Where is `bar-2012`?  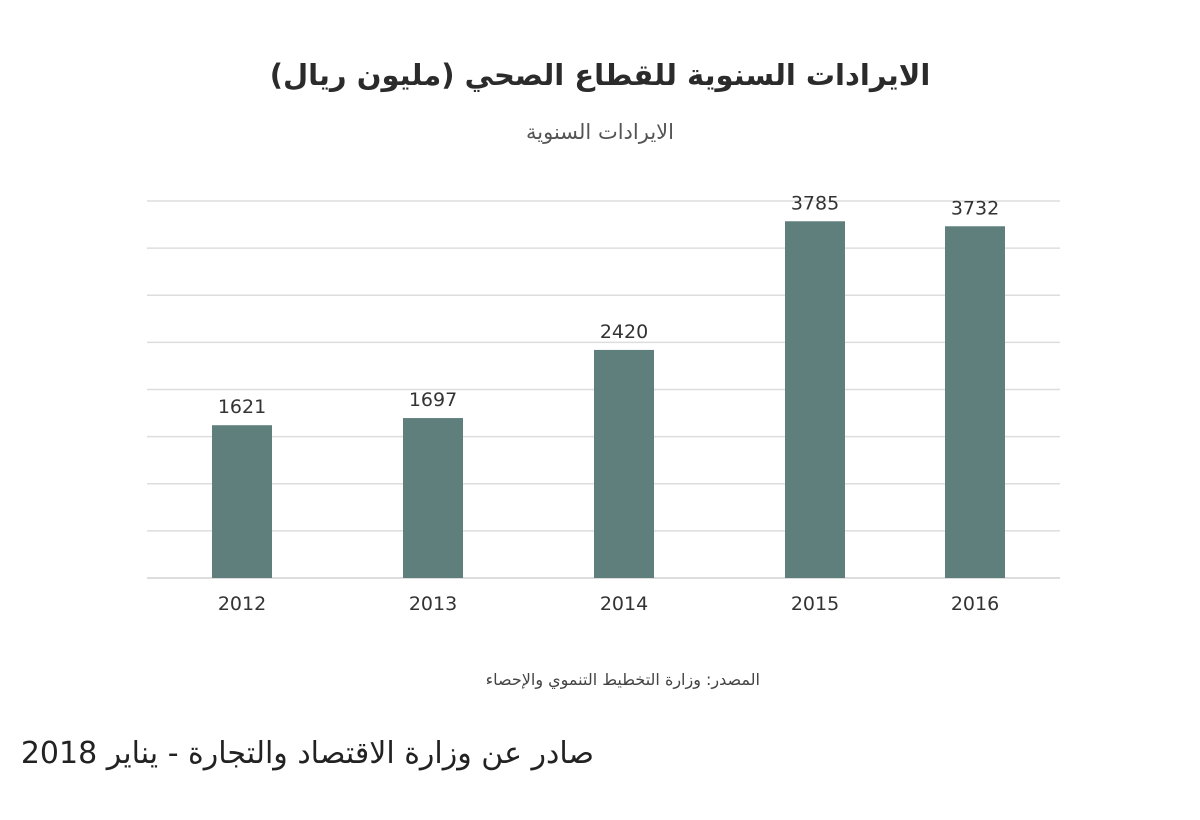 bar-2012 is located at coordinates (242, 501).